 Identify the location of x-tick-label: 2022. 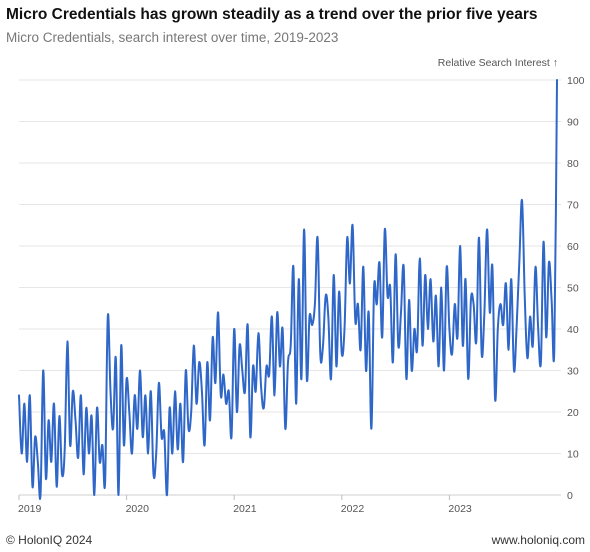
(353, 509).